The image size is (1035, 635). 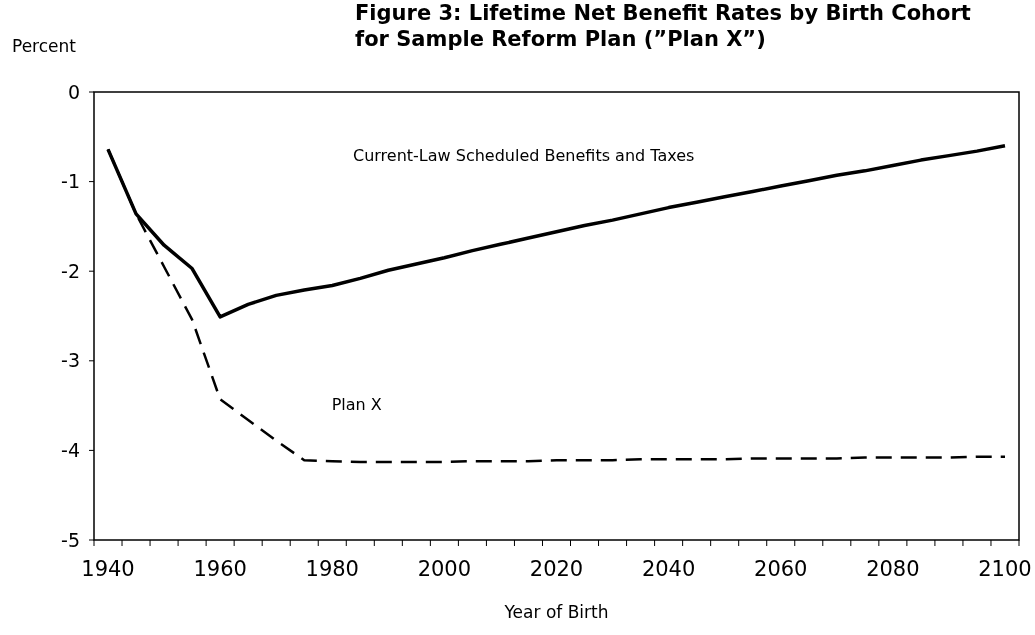 What do you see at coordinates (332, 569) in the screenshot?
I see `x-tick-label: 1980` at bounding box center [332, 569].